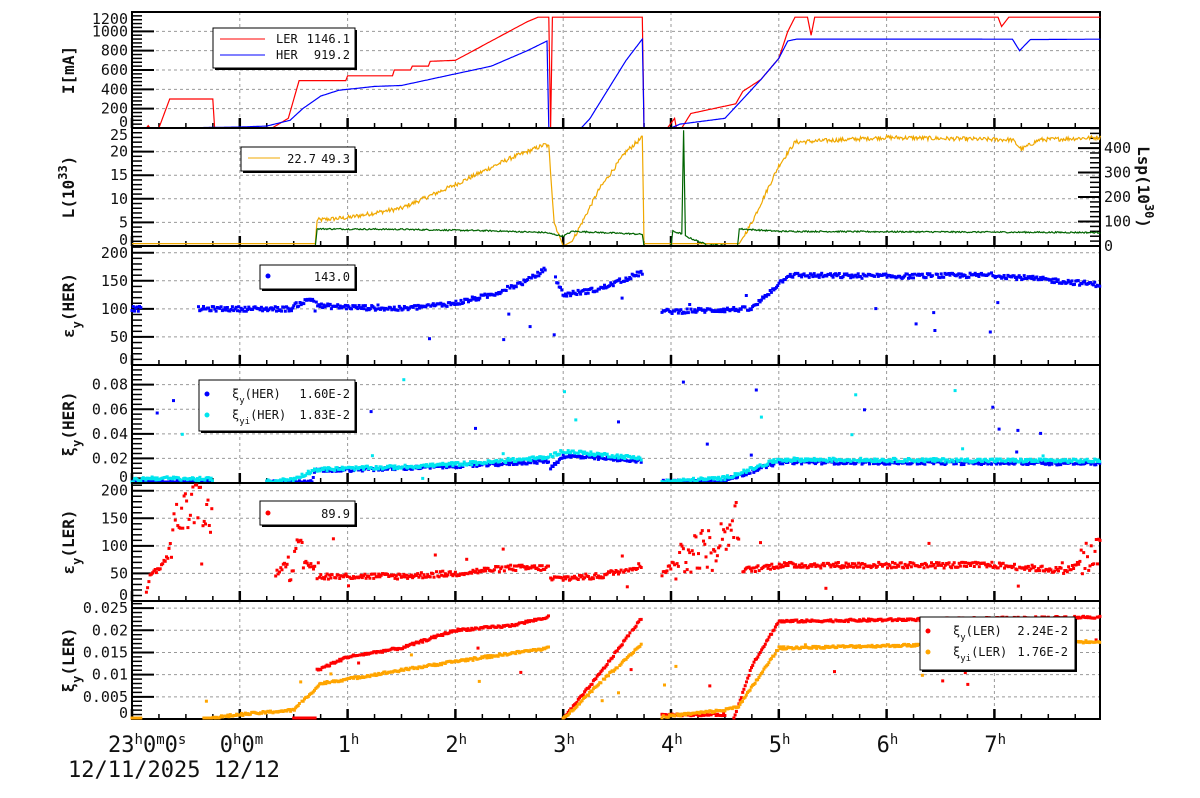  Describe the element at coordinates (123, 240) in the screenshot. I see `y-tick-label: 0` at that location.